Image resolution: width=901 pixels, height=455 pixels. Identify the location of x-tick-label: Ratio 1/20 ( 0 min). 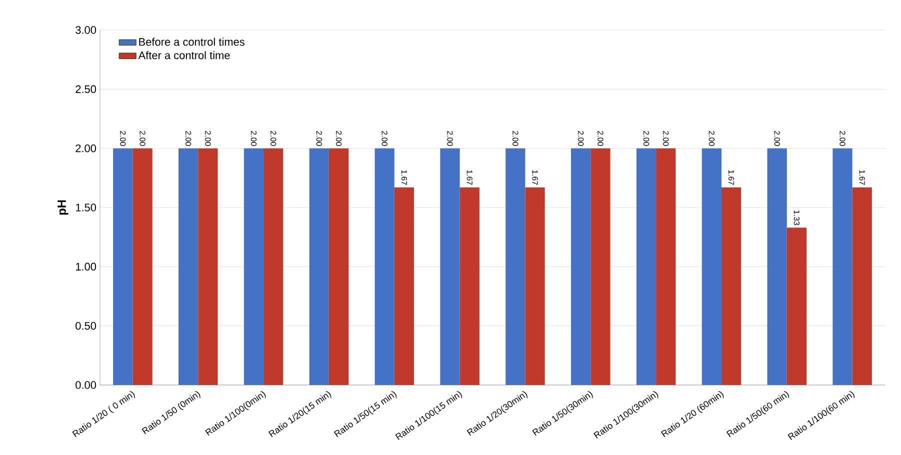
(103, 414).